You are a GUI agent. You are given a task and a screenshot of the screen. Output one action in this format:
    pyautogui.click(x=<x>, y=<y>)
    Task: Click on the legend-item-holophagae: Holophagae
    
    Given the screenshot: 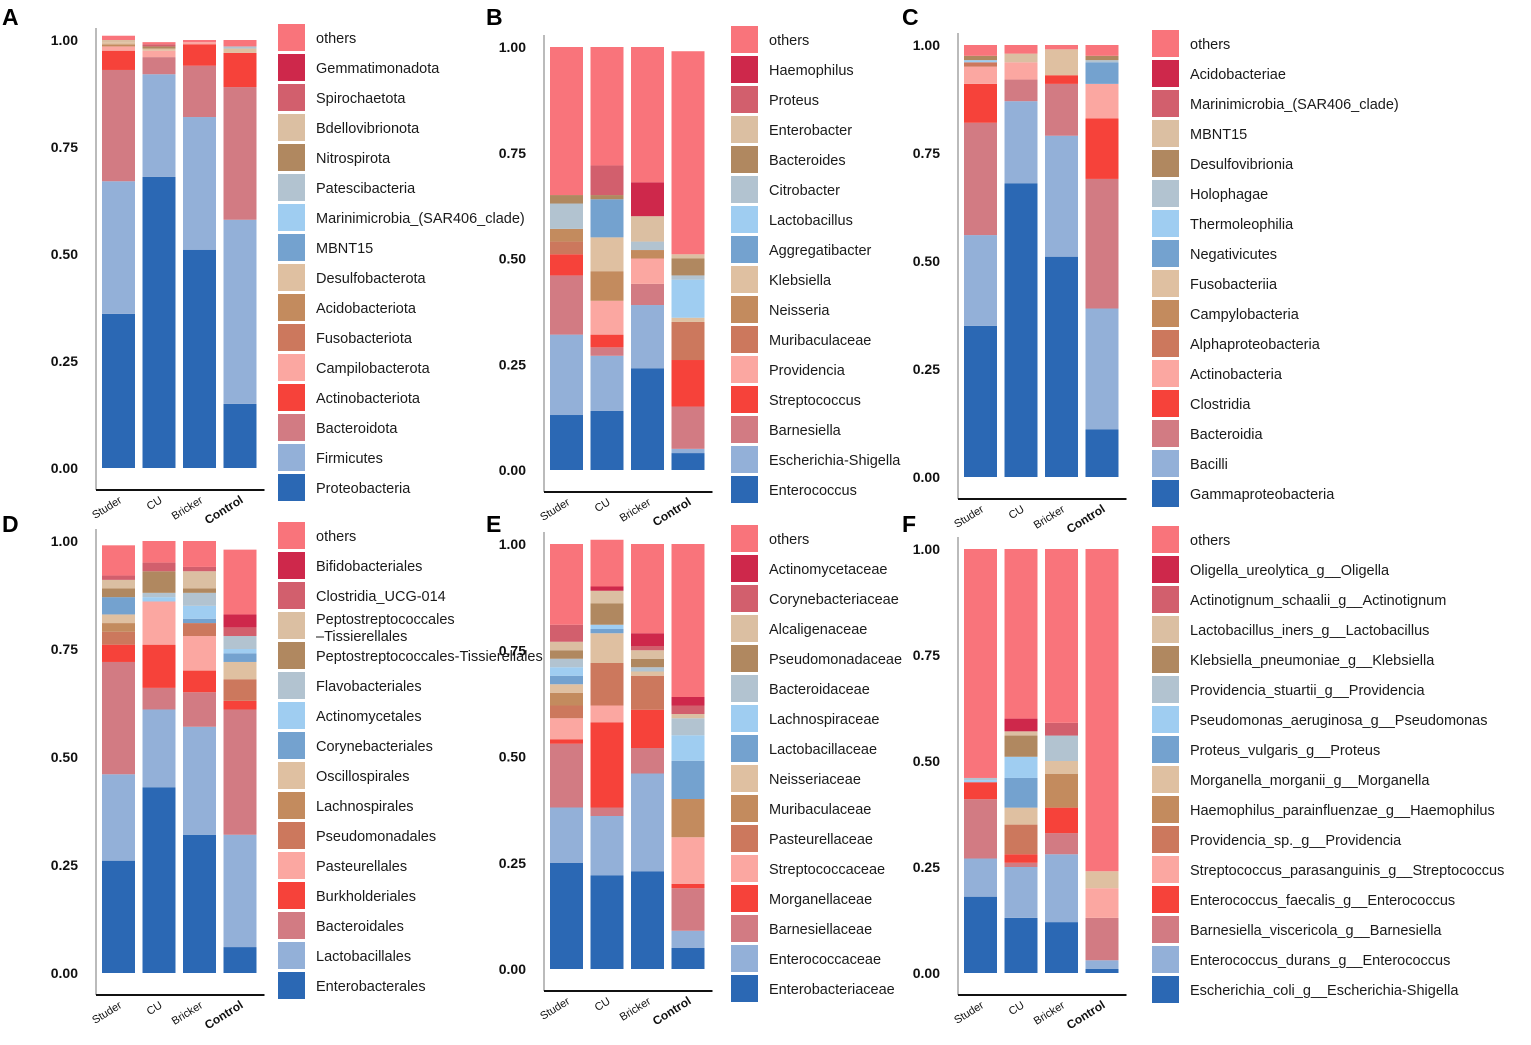 What is the action you would take?
    pyautogui.click(x=1210, y=193)
    